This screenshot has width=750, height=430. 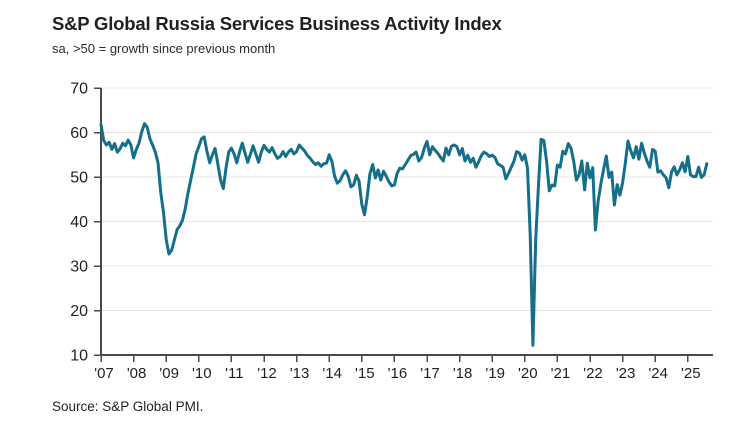 I want to click on x-tick-label: '22, so click(x=593, y=373).